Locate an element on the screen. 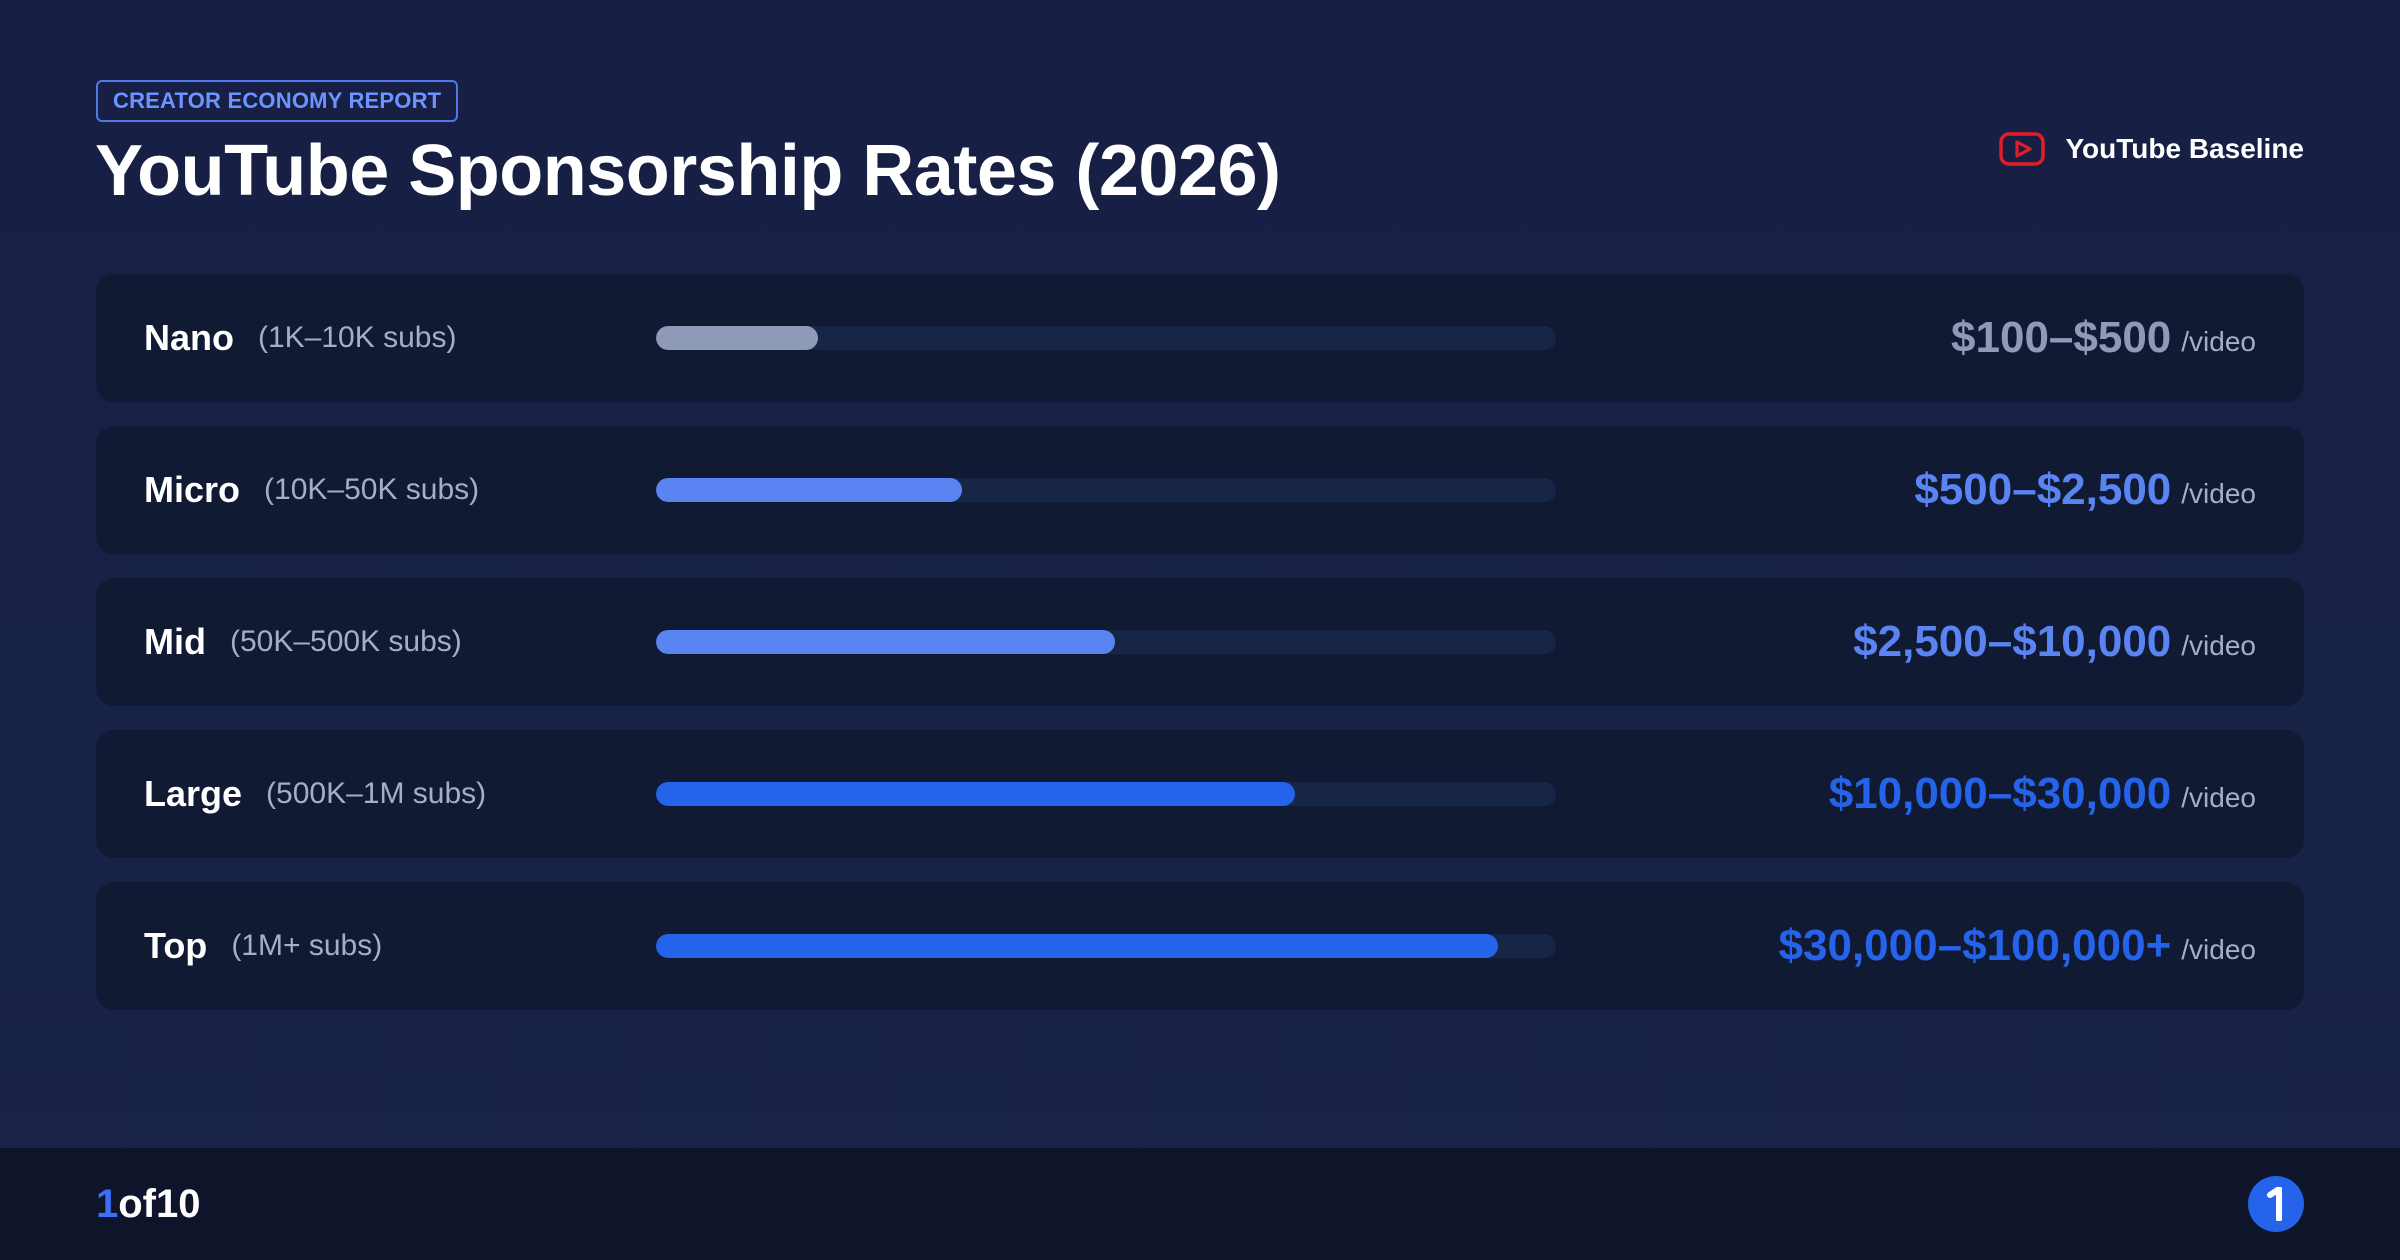  tier-subscriber-range: (1K–10K subs) is located at coordinates (357, 337).